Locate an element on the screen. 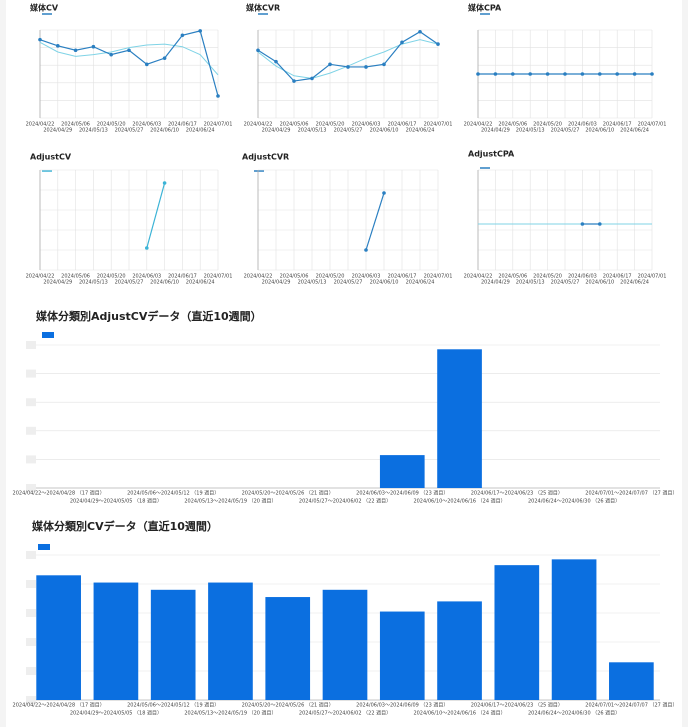 This screenshot has width=688, height=727. x-tick-label: 2024/06/10 is located at coordinates (599, 283).